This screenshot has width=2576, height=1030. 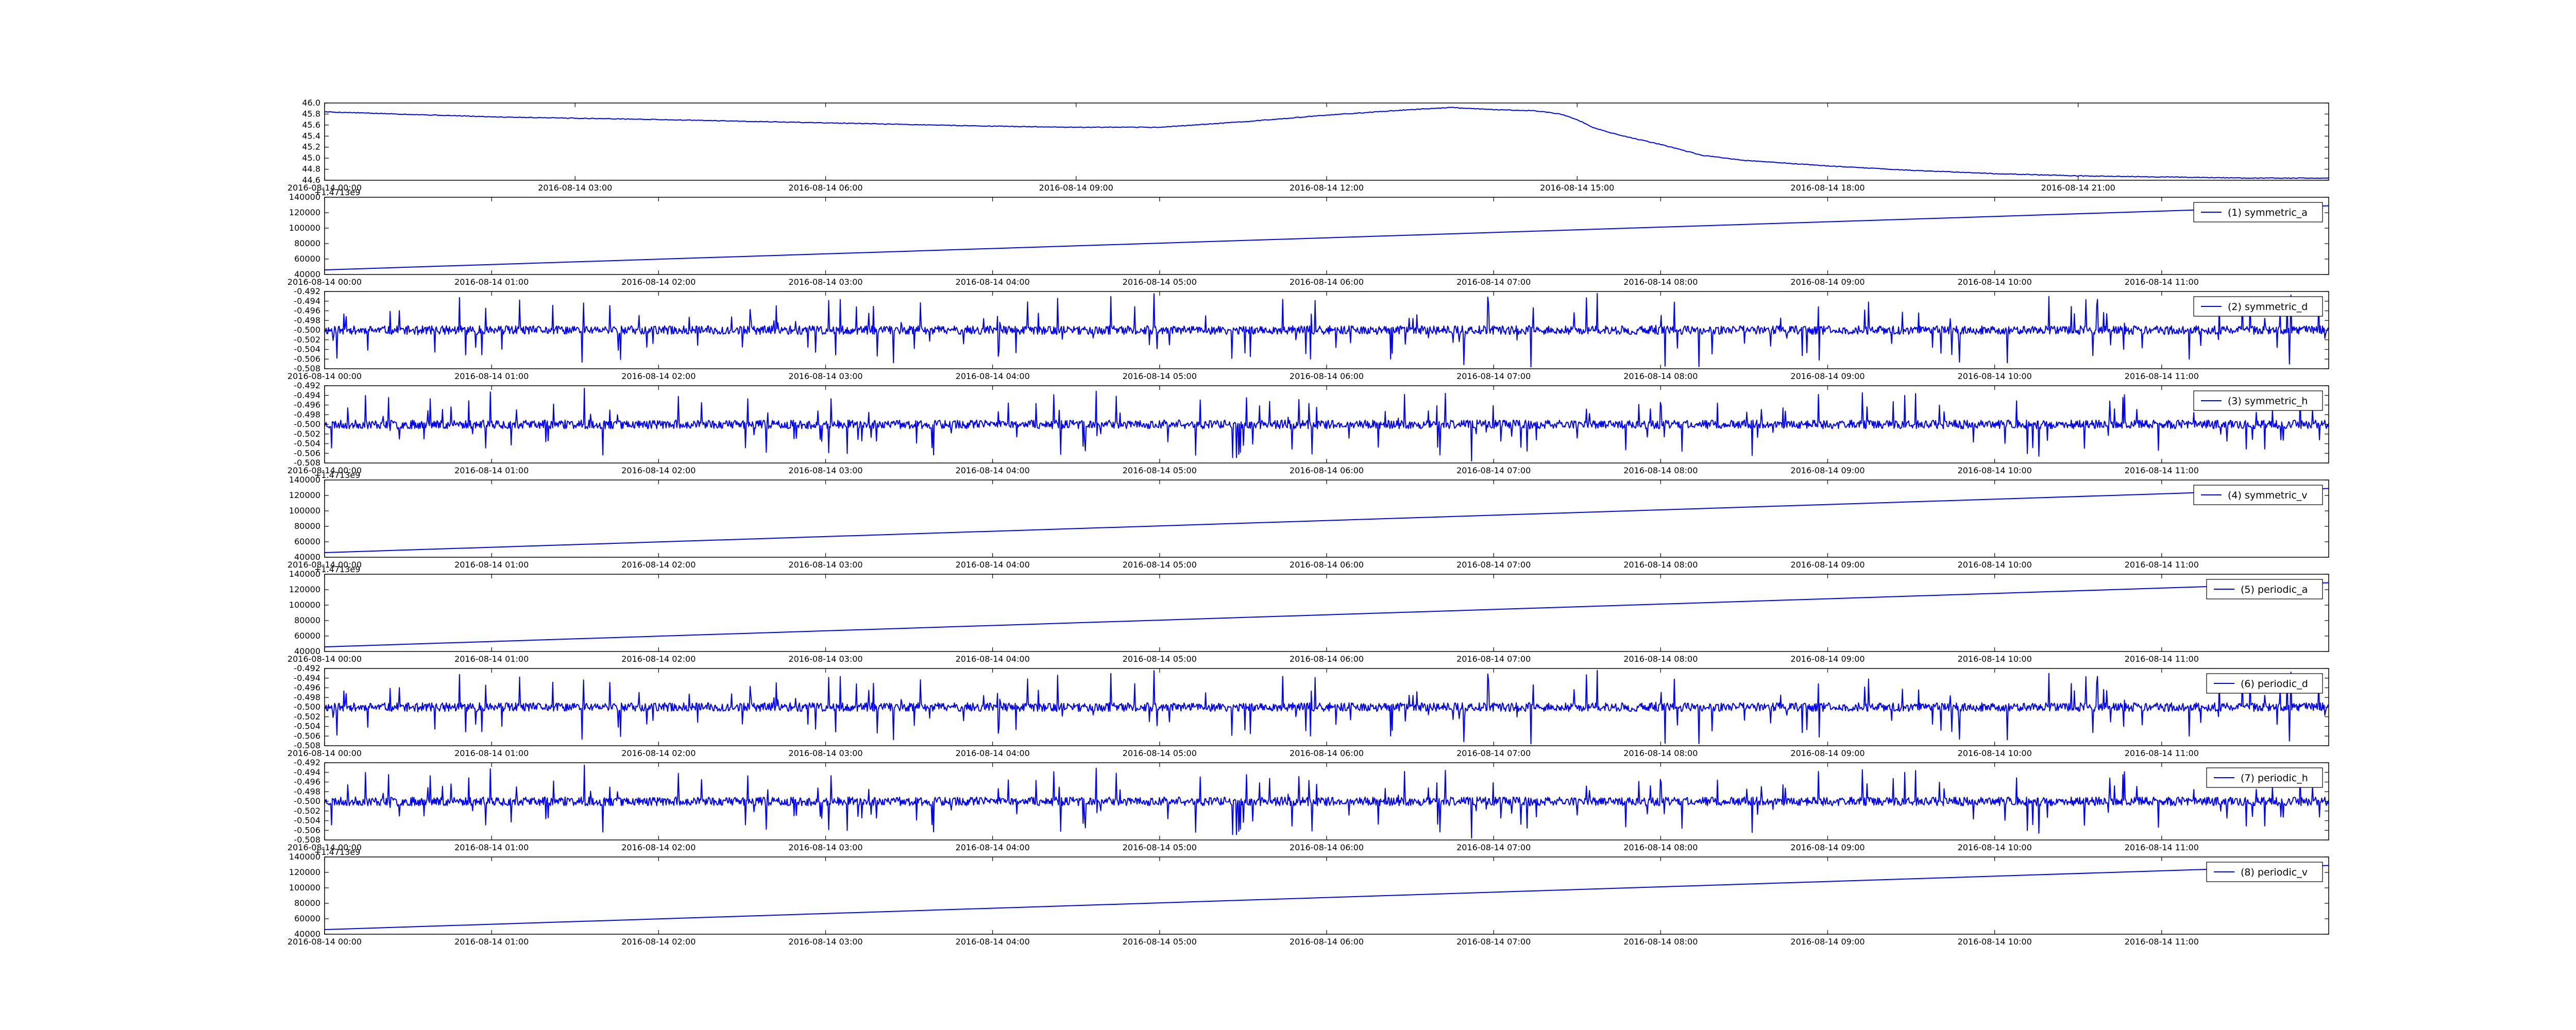 I want to click on y-tick-label: -0.498, so click(x=307, y=320).